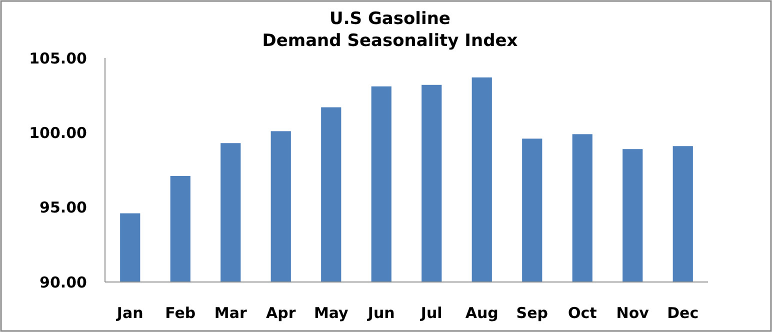 This screenshot has height=332, width=772. Describe the element at coordinates (231, 313) in the screenshot. I see `x-tick-label: Mar` at that location.